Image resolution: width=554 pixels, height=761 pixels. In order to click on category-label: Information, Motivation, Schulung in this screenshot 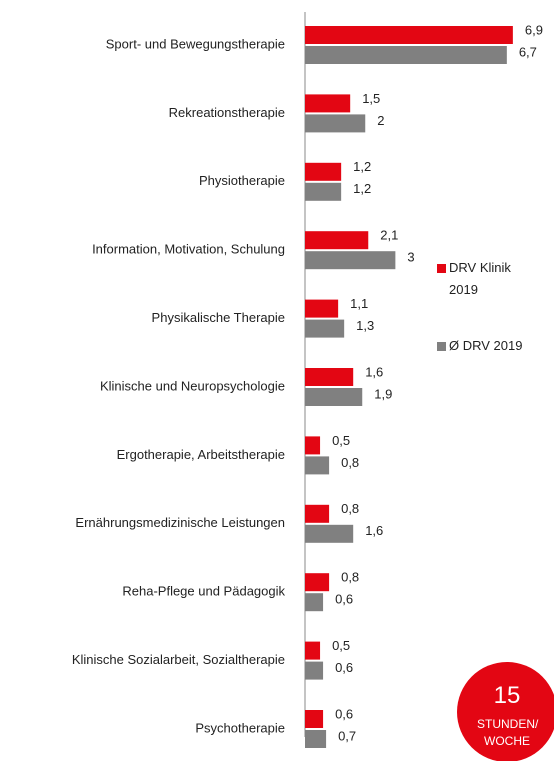, I will do `click(188, 249)`.